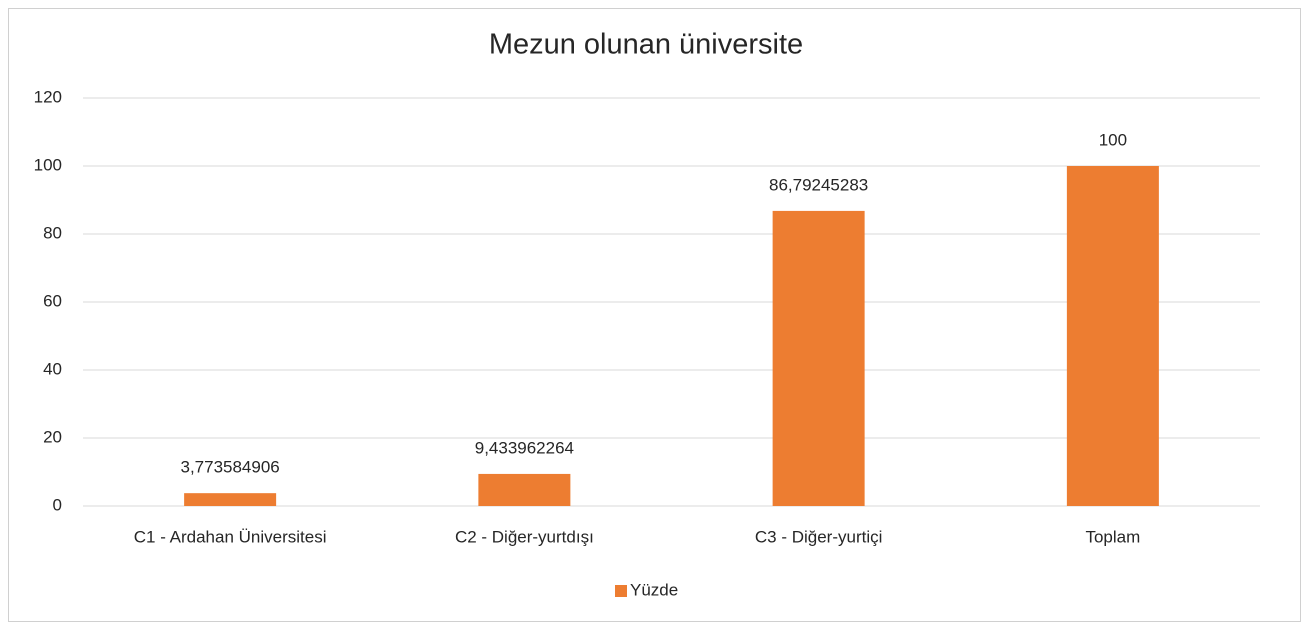  Describe the element at coordinates (818, 184) in the screenshot. I see `data-label: 86,79245283` at that location.